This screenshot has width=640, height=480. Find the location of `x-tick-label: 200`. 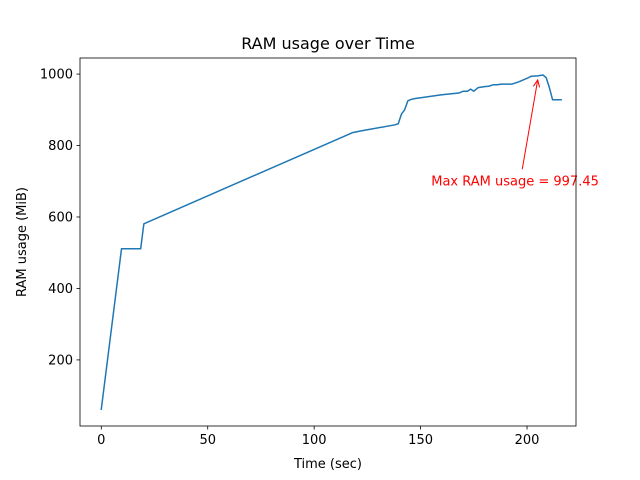

x-tick-label: 200 is located at coordinates (527, 440).